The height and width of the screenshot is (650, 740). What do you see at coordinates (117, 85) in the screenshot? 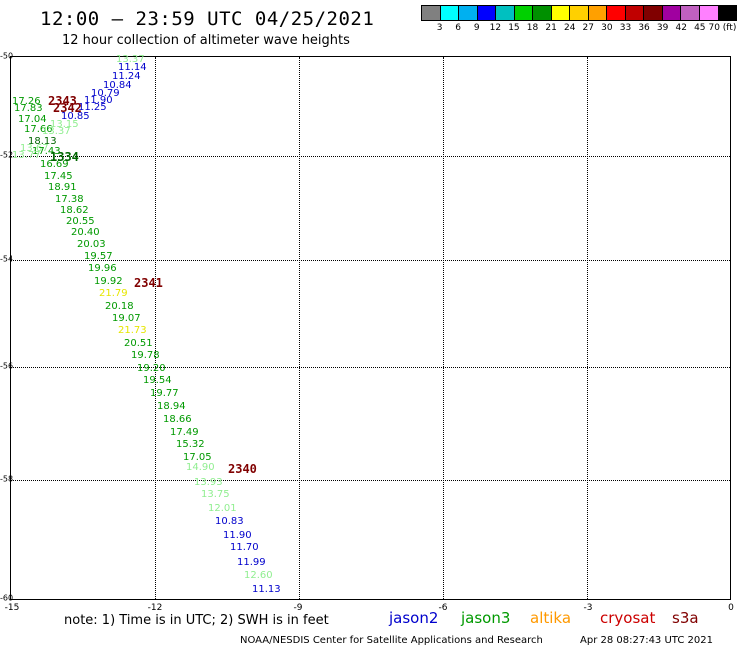
I see `wave-height-reading: 10.84` at bounding box center [117, 85].